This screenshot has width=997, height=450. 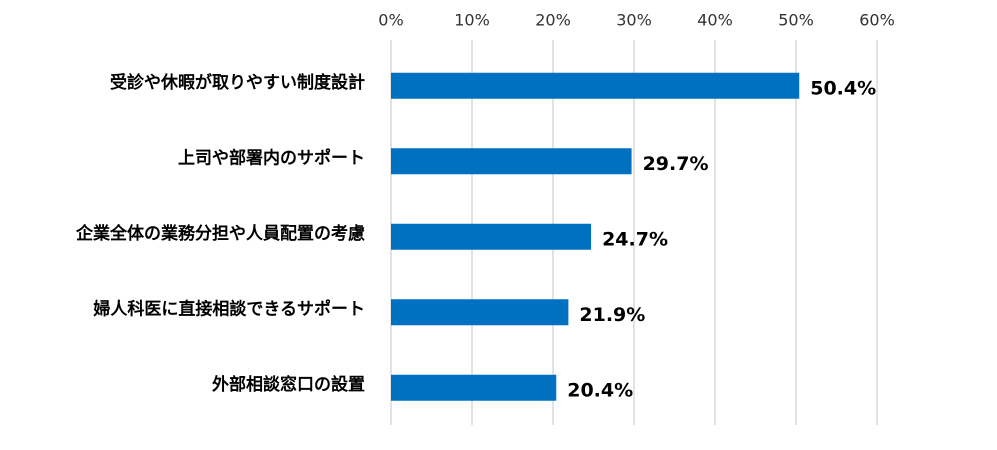 What do you see at coordinates (612, 315) in the screenshot?
I see `value-label: 21.9%` at bounding box center [612, 315].